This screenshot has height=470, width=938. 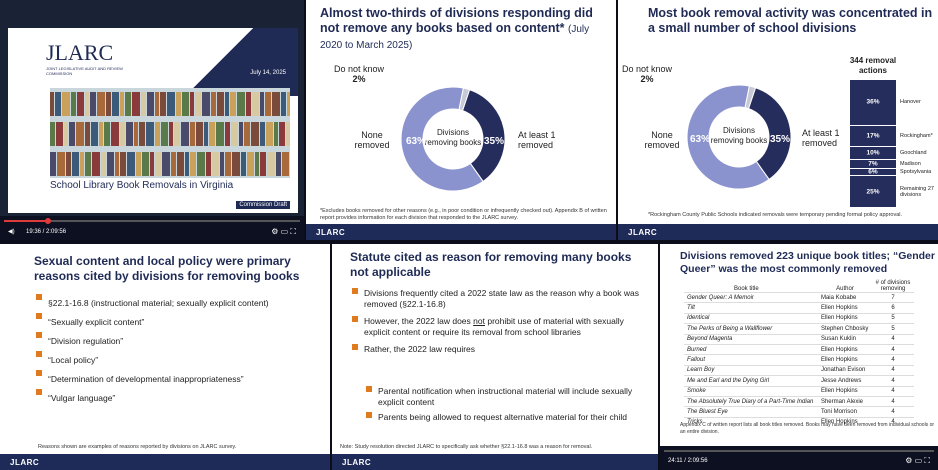 I want to click on segment-pct: 25%, so click(x=873, y=192).